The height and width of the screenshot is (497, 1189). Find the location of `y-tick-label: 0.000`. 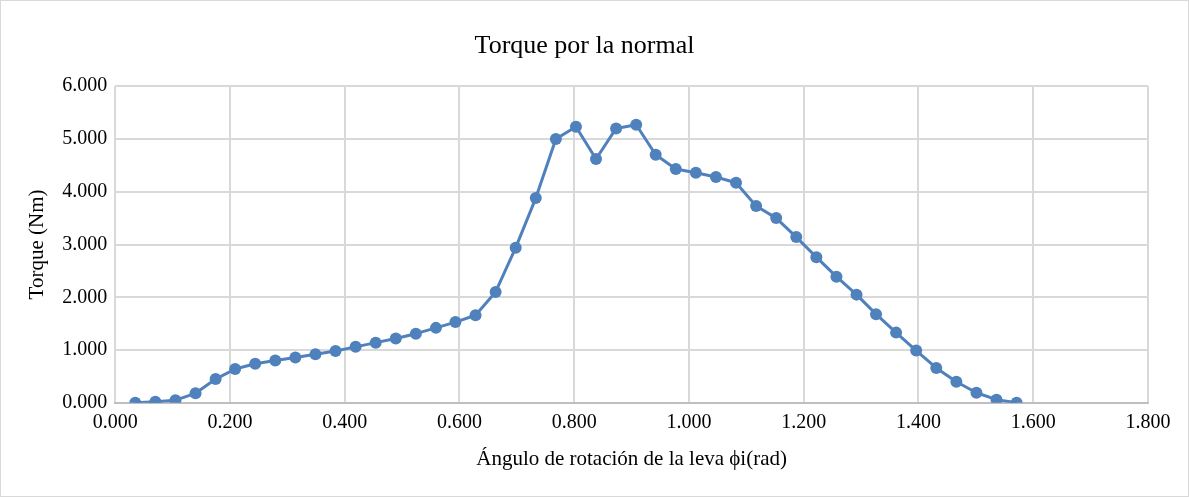

y-tick-label: 0.000 is located at coordinates (85, 401).